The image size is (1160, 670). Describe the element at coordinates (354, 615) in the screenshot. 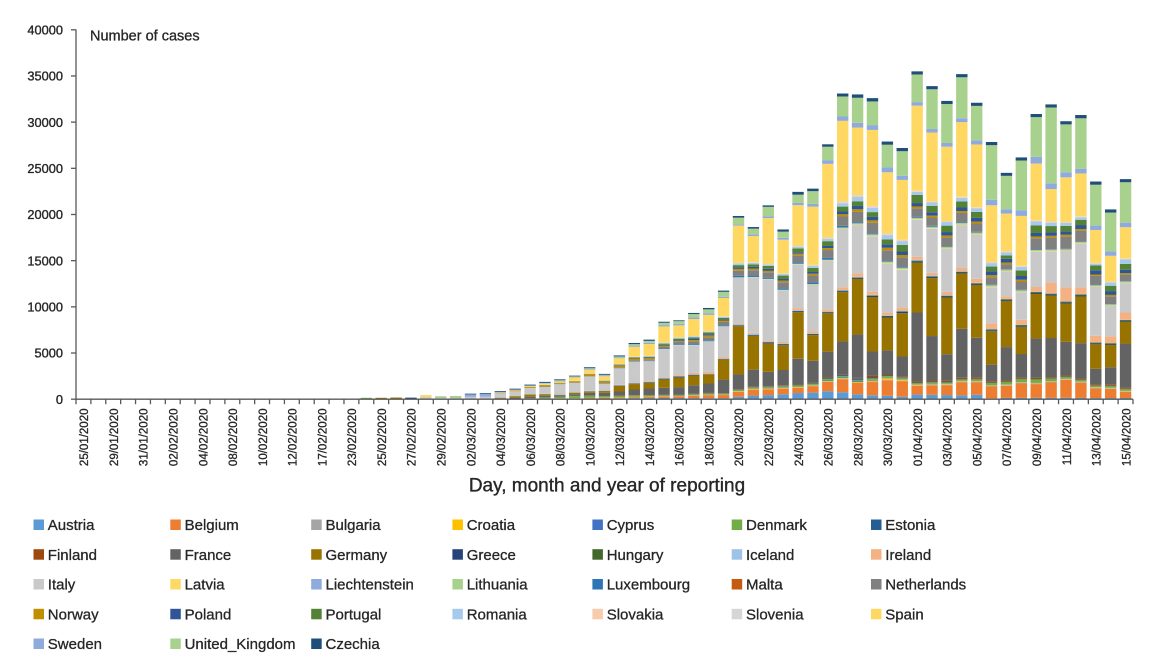

I see `svg-text: Portugal` at that location.